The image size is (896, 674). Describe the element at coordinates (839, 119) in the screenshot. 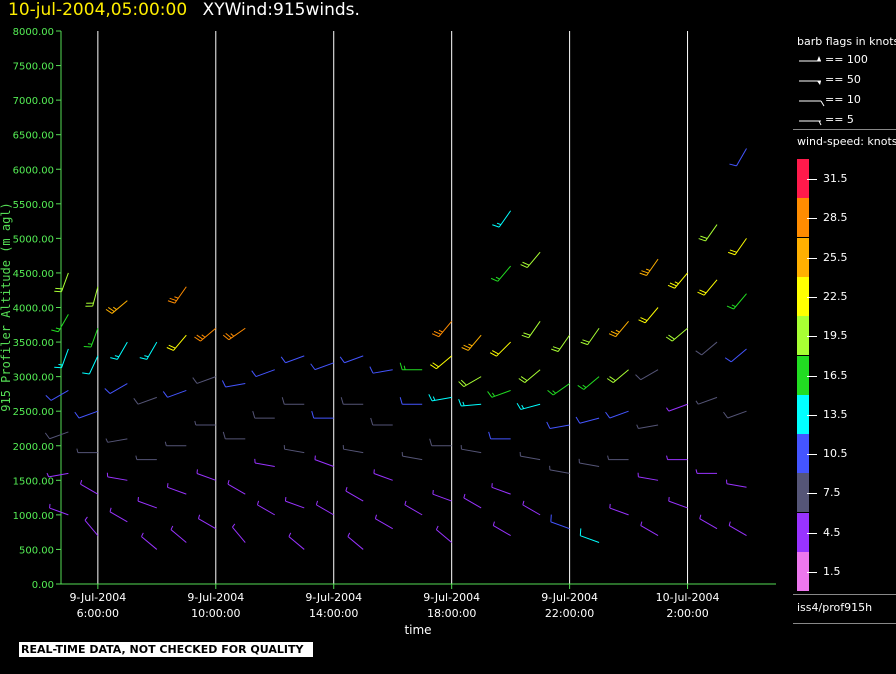

I see `barb-5-label: == 5` at that location.